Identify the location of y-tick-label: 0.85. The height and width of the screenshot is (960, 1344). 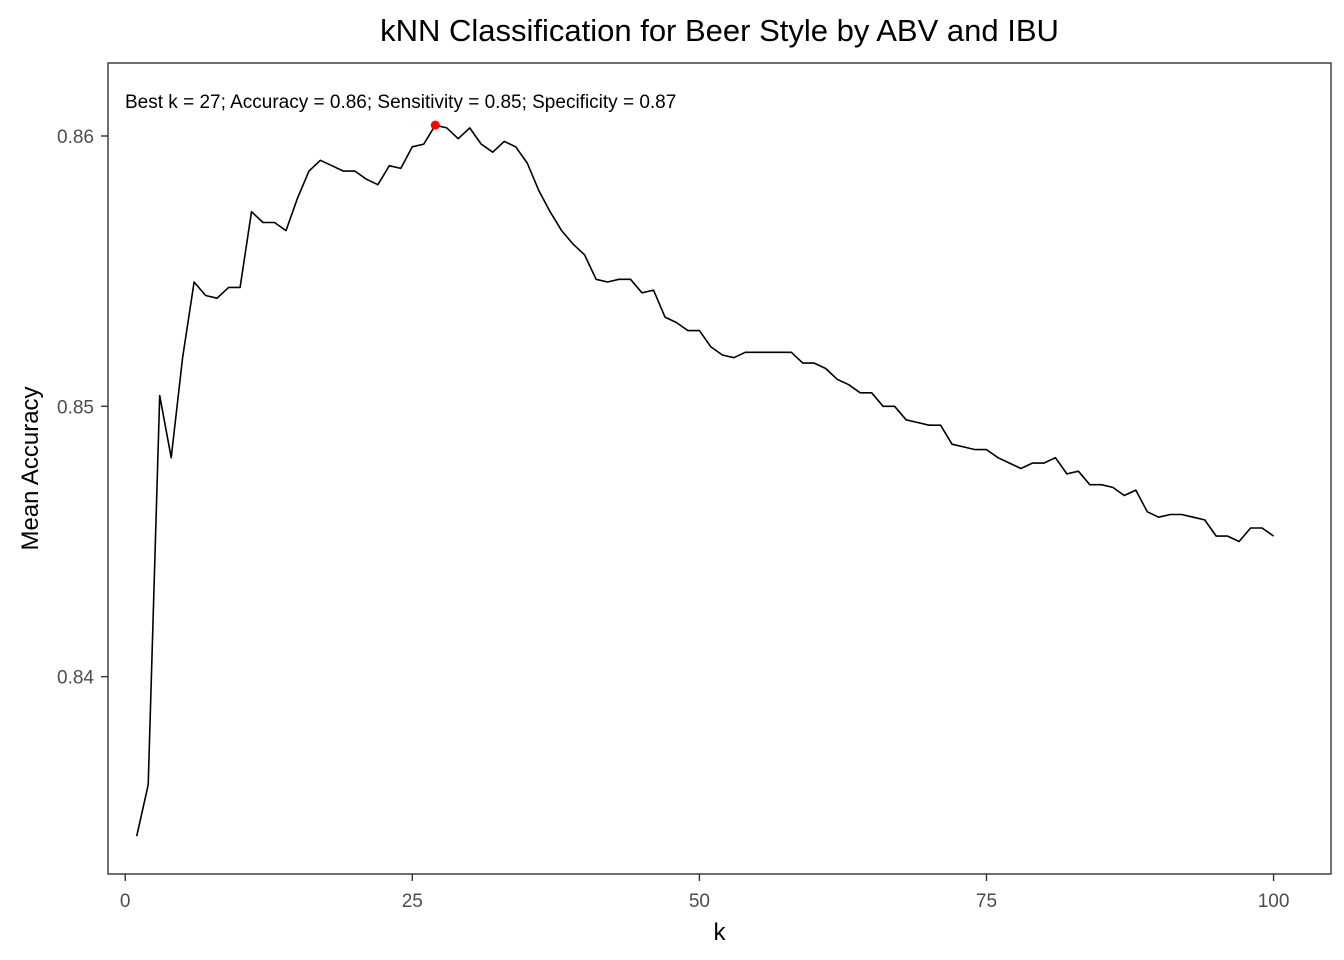
(75, 407).